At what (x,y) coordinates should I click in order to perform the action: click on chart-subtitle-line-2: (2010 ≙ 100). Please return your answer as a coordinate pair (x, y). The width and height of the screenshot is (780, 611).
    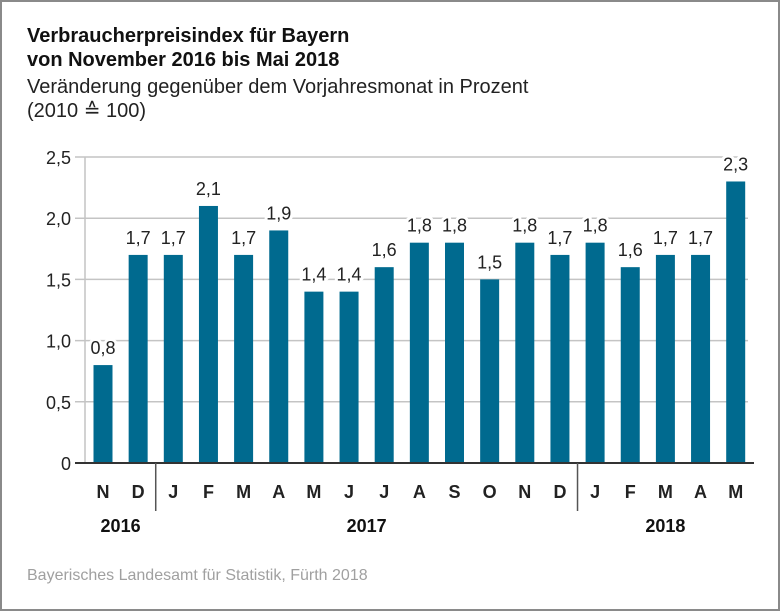
    Looking at the image, I should click on (87, 111).